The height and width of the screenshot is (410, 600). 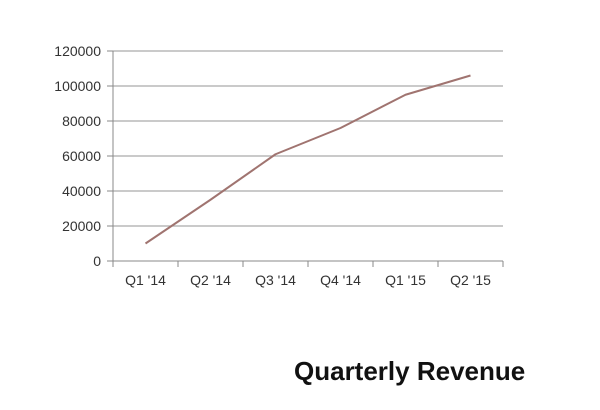 What do you see at coordinates (97, 261) in the screenshot?
I see `y-tick-label: 0` at bounding box center [97, 261].